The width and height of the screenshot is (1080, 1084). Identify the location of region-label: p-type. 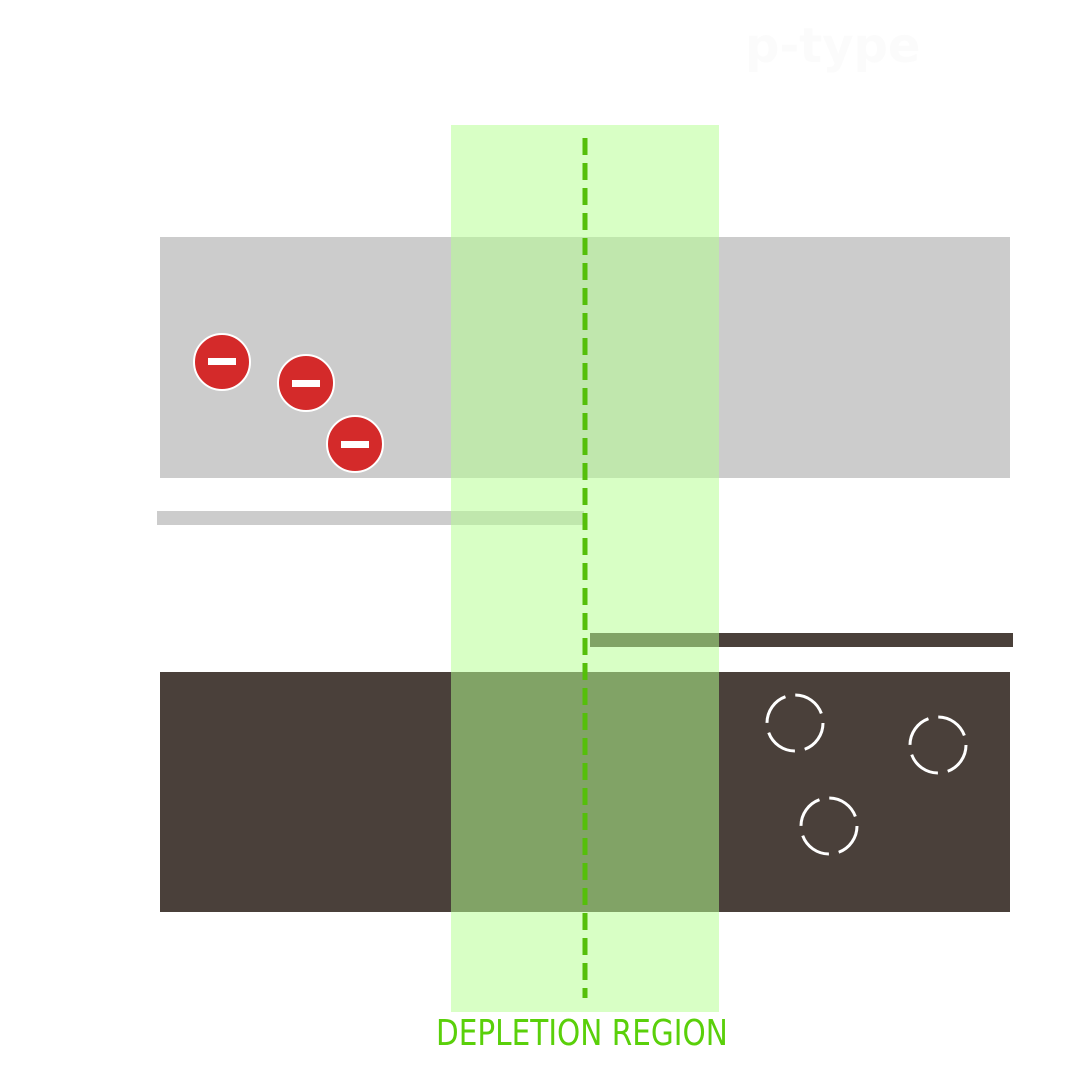
(833, 46).